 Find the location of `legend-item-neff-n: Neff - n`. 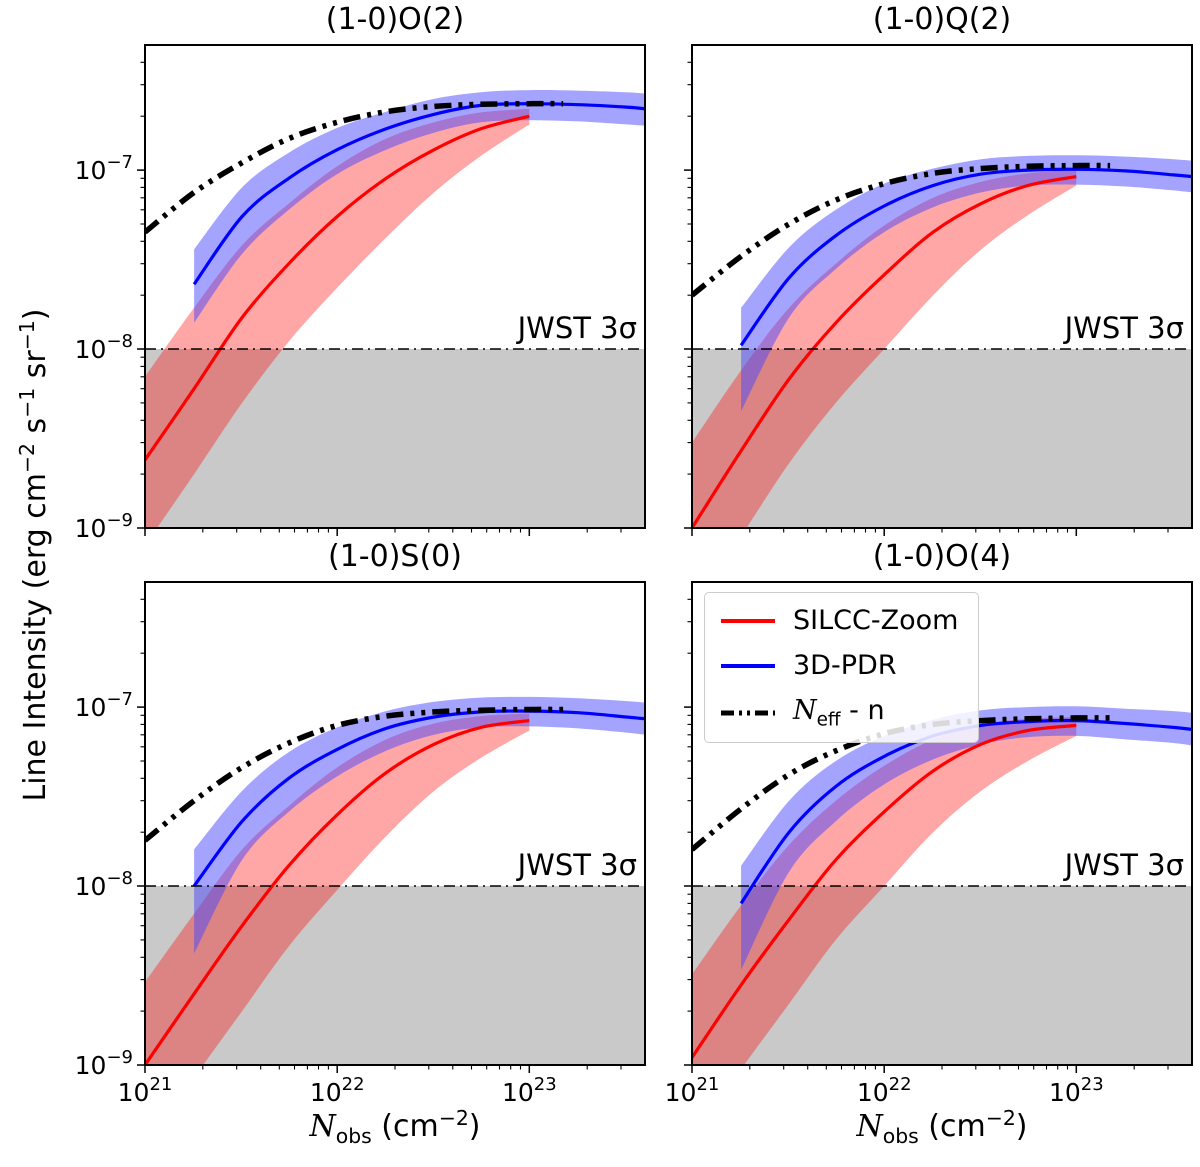

legend-item-neff-n: Neff - n is located at coordinates (838, 712).